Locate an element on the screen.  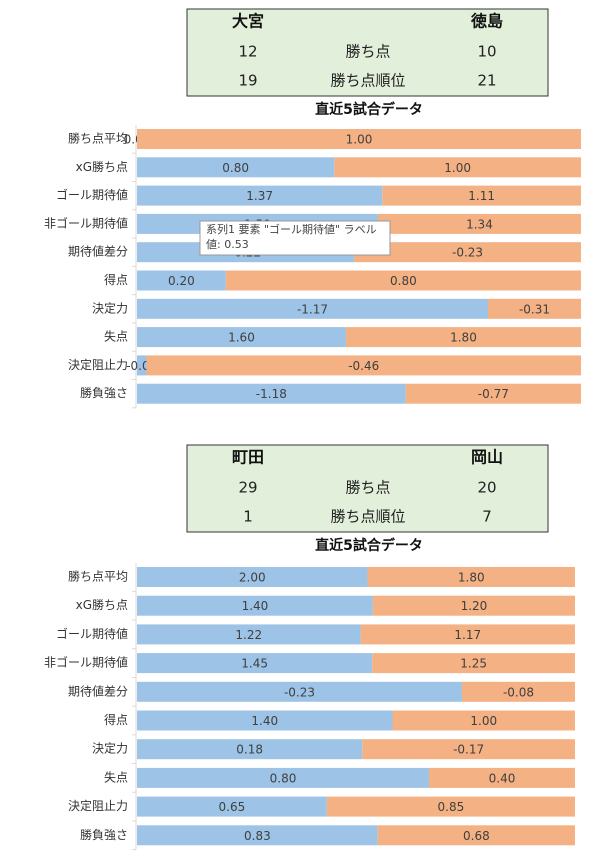
row-label: 勝ち点 is located at coordinates (367, 52).